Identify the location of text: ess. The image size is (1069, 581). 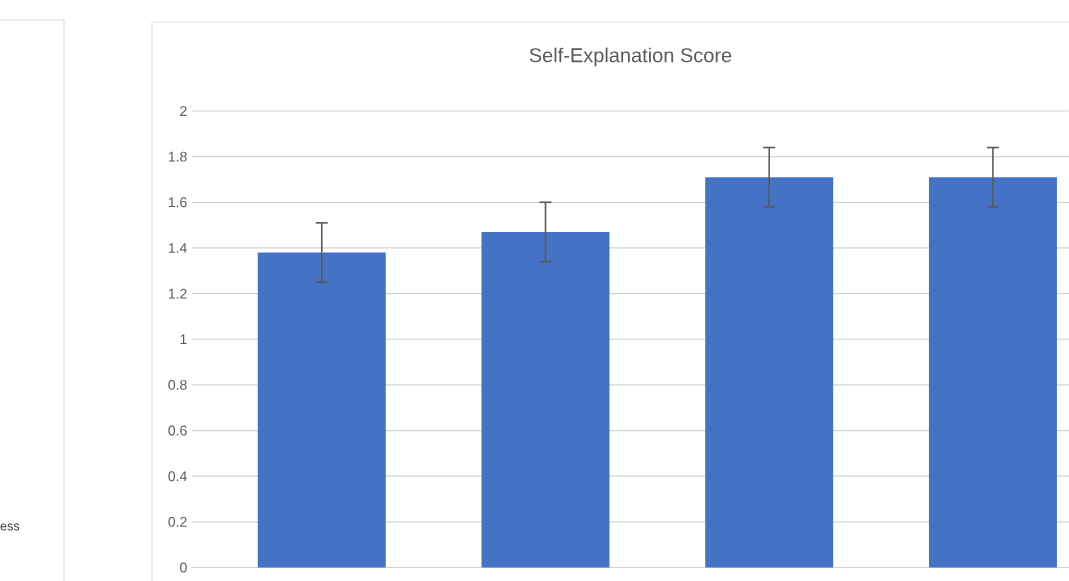
(10, 527).